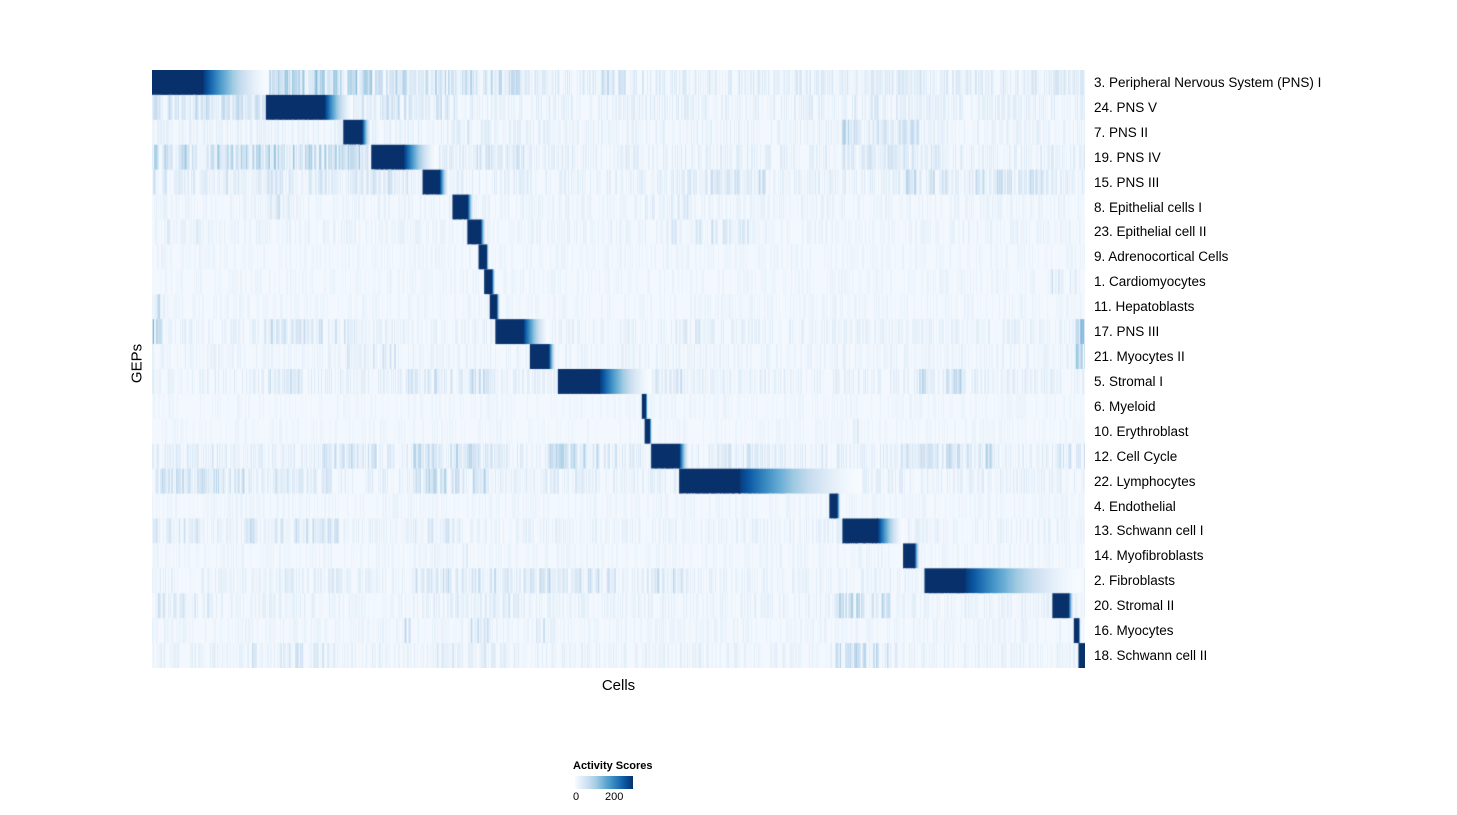 The height and width of the screenshot is (815, 1457). What do you see at coordinates (1145, 481) in the screenshot?
I see `row-label: 22. Lymphocytes` at bounding box center [1145, 481].